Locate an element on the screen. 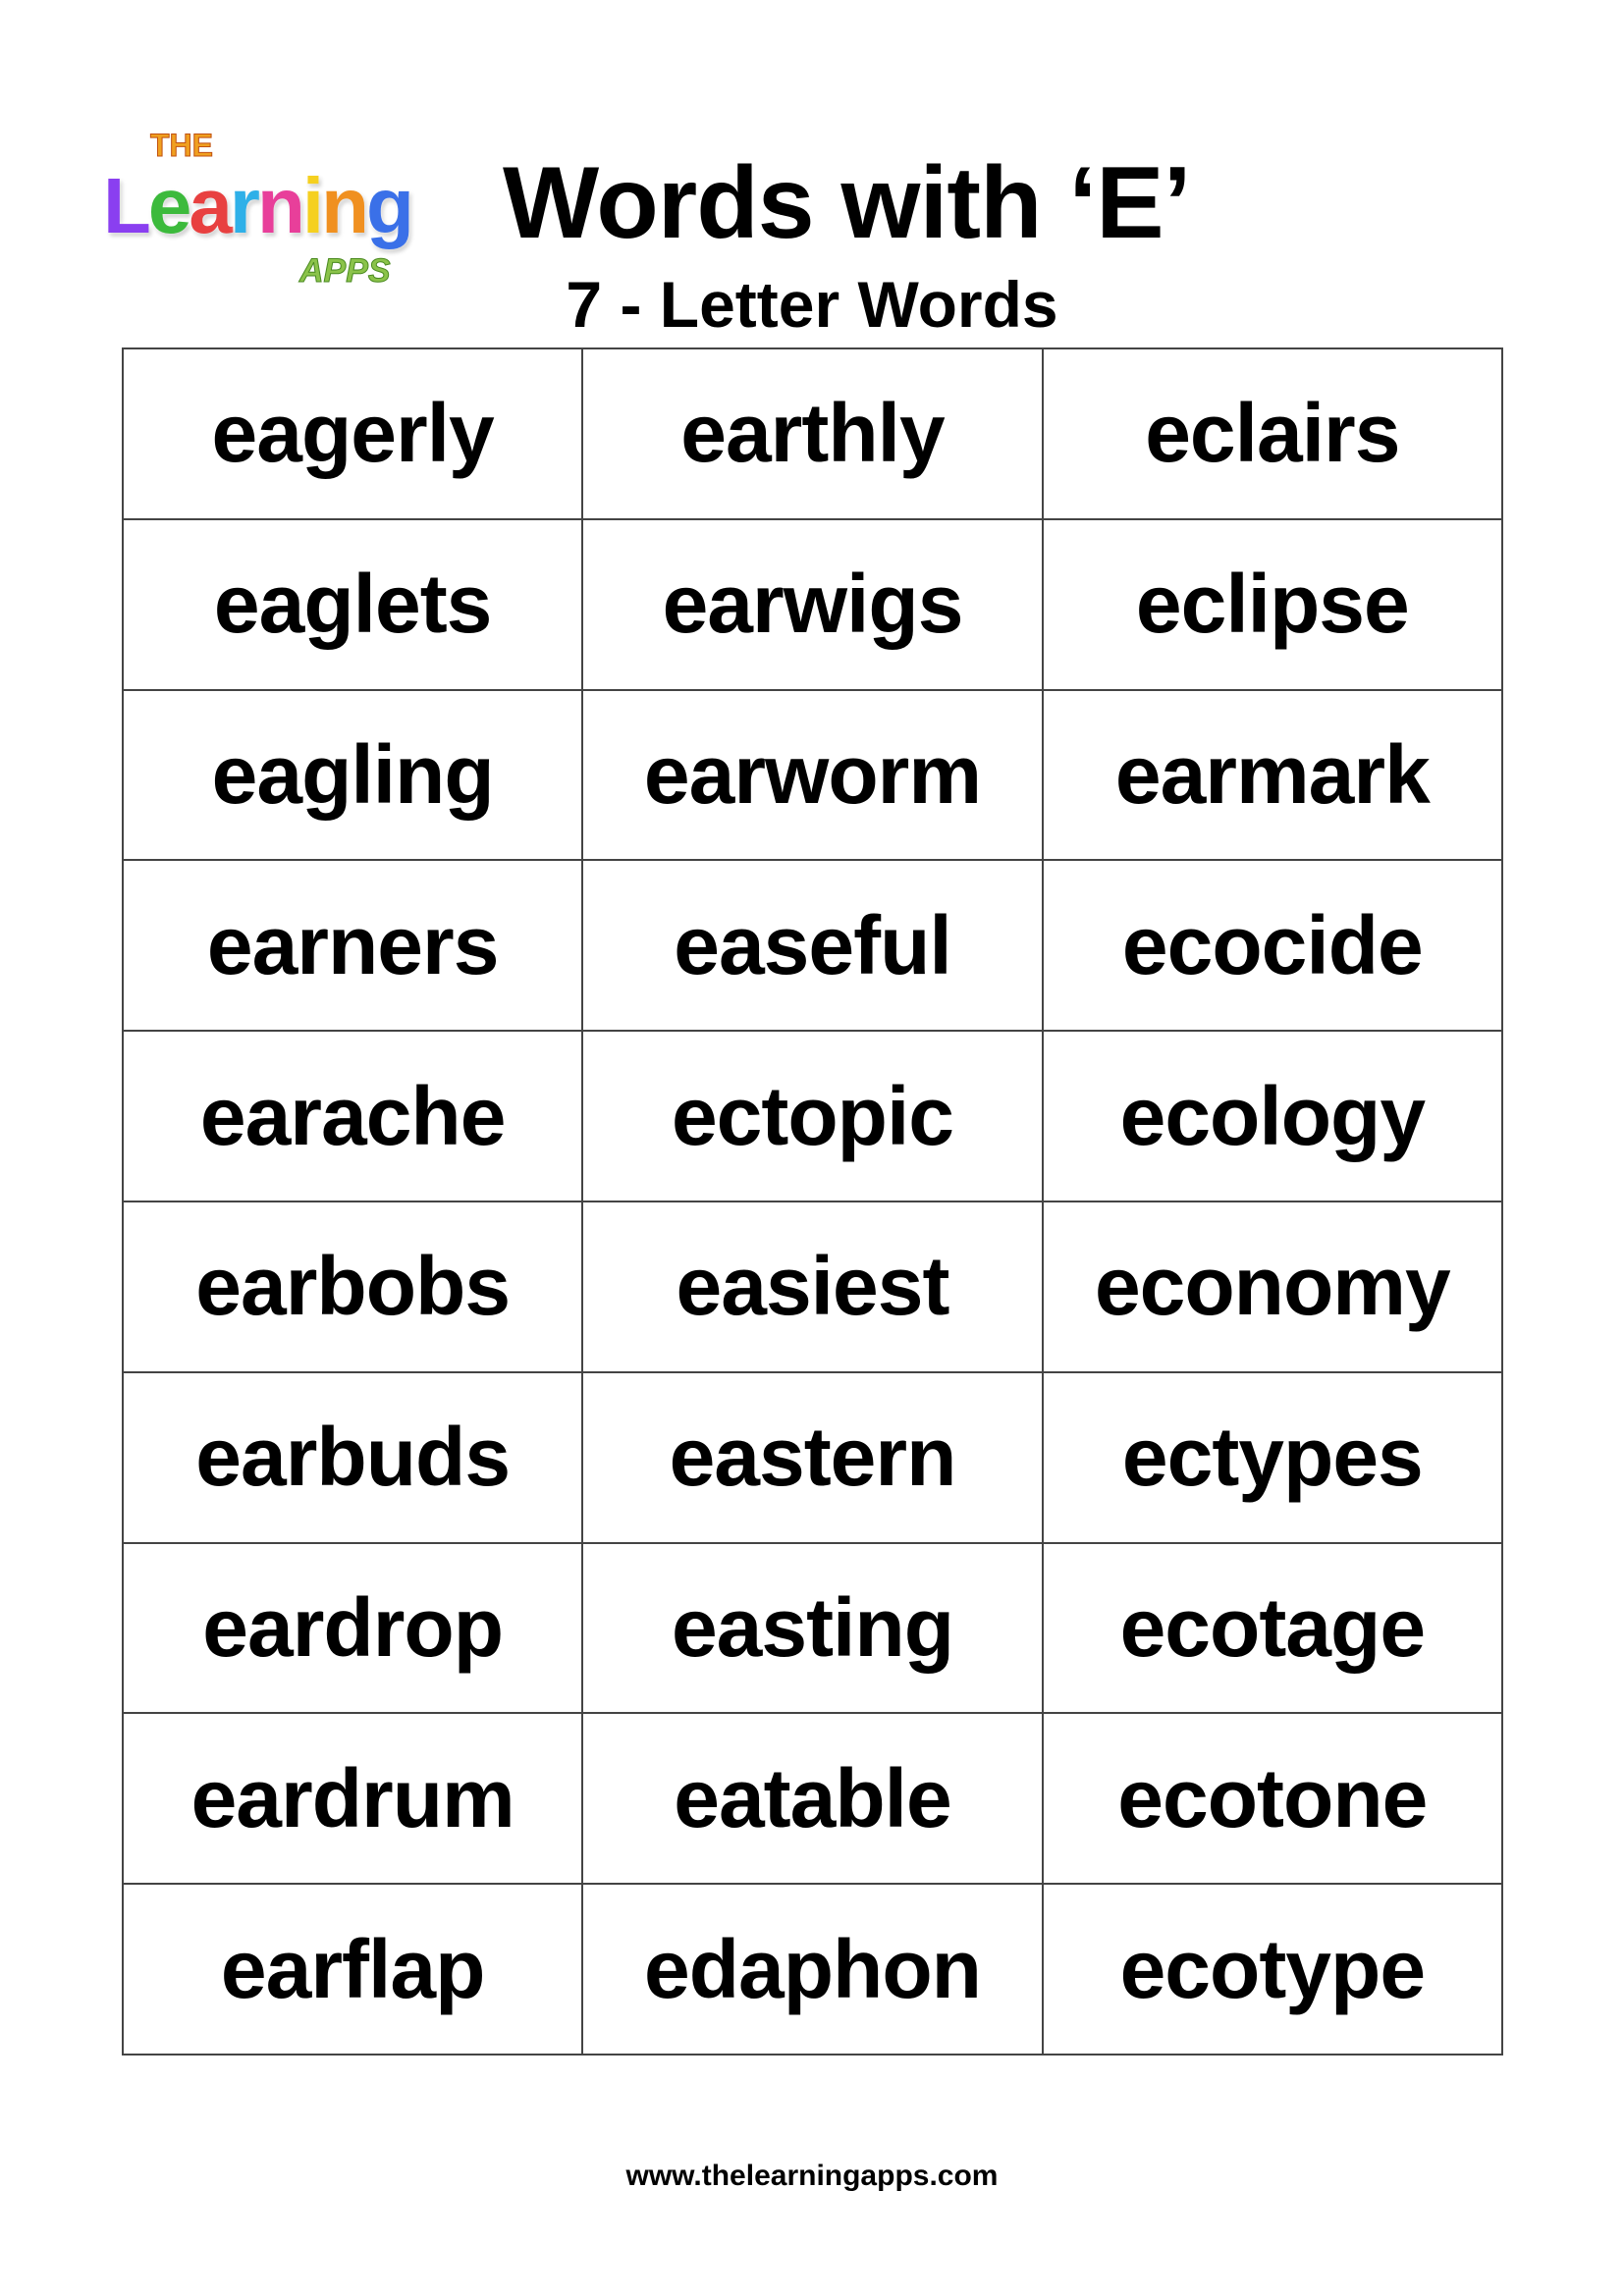 The height and width of the screenshot is (2296, 1624). table-row: eardrop easting ecotage is located at coordinates (812, 1628).